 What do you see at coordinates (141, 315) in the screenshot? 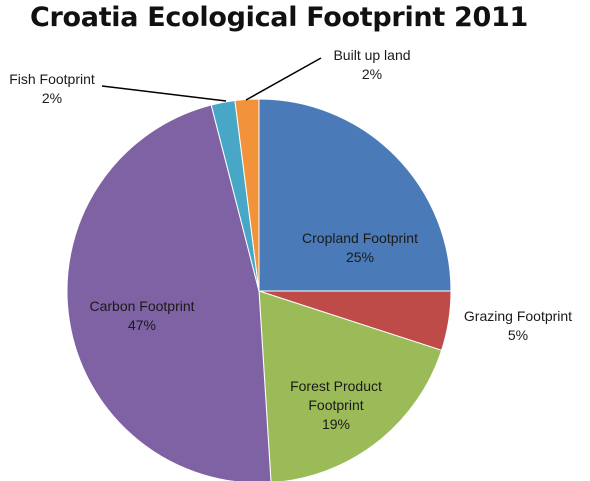
I see `slice-label-carbon-footprint: Carbon Footprint 47%` at bounding box center [141, 315].